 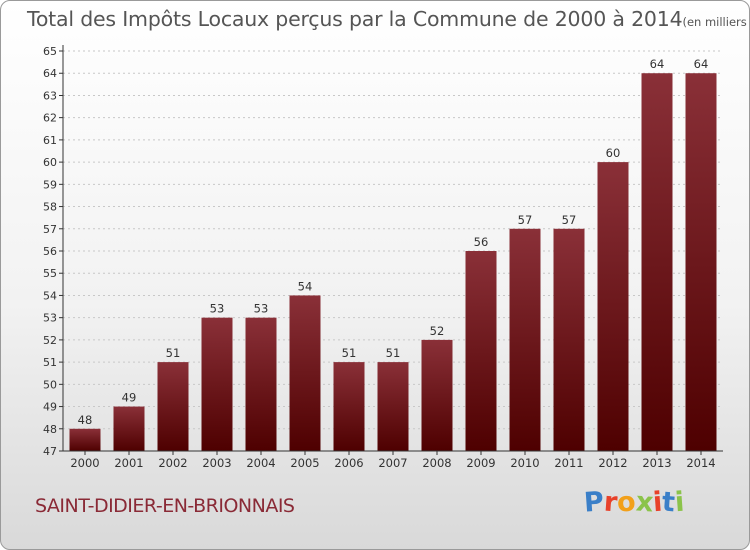 I want to click on value-label: 49, so click(x=129, y=398).